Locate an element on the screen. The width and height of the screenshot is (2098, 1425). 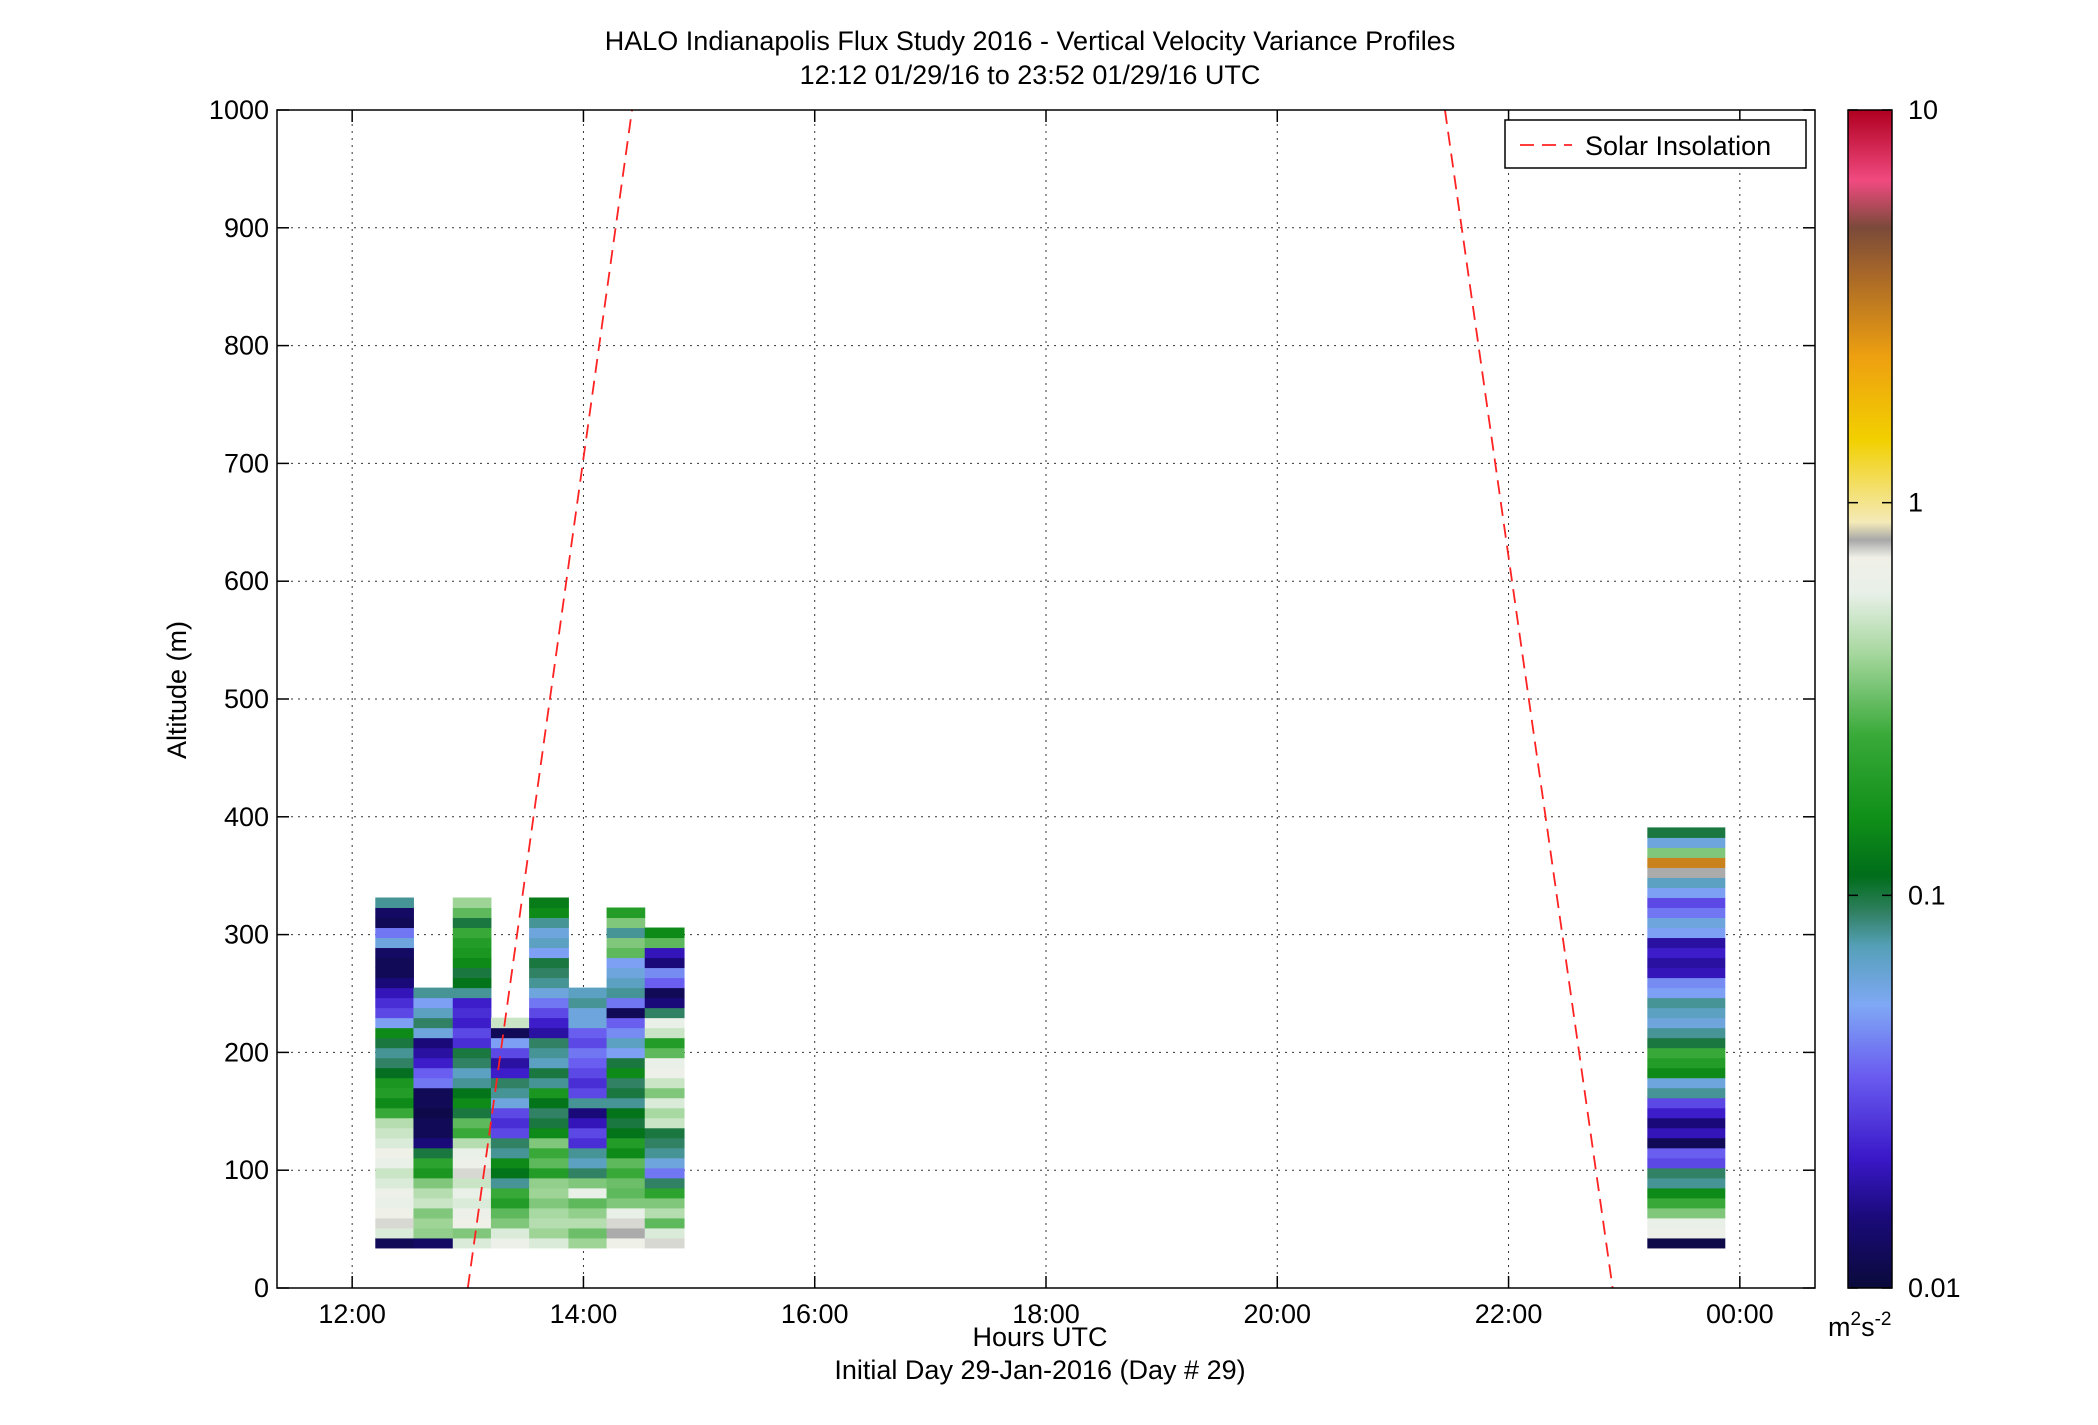
variance-cell-p8-b20 is located at coordinates (1686, 1043).